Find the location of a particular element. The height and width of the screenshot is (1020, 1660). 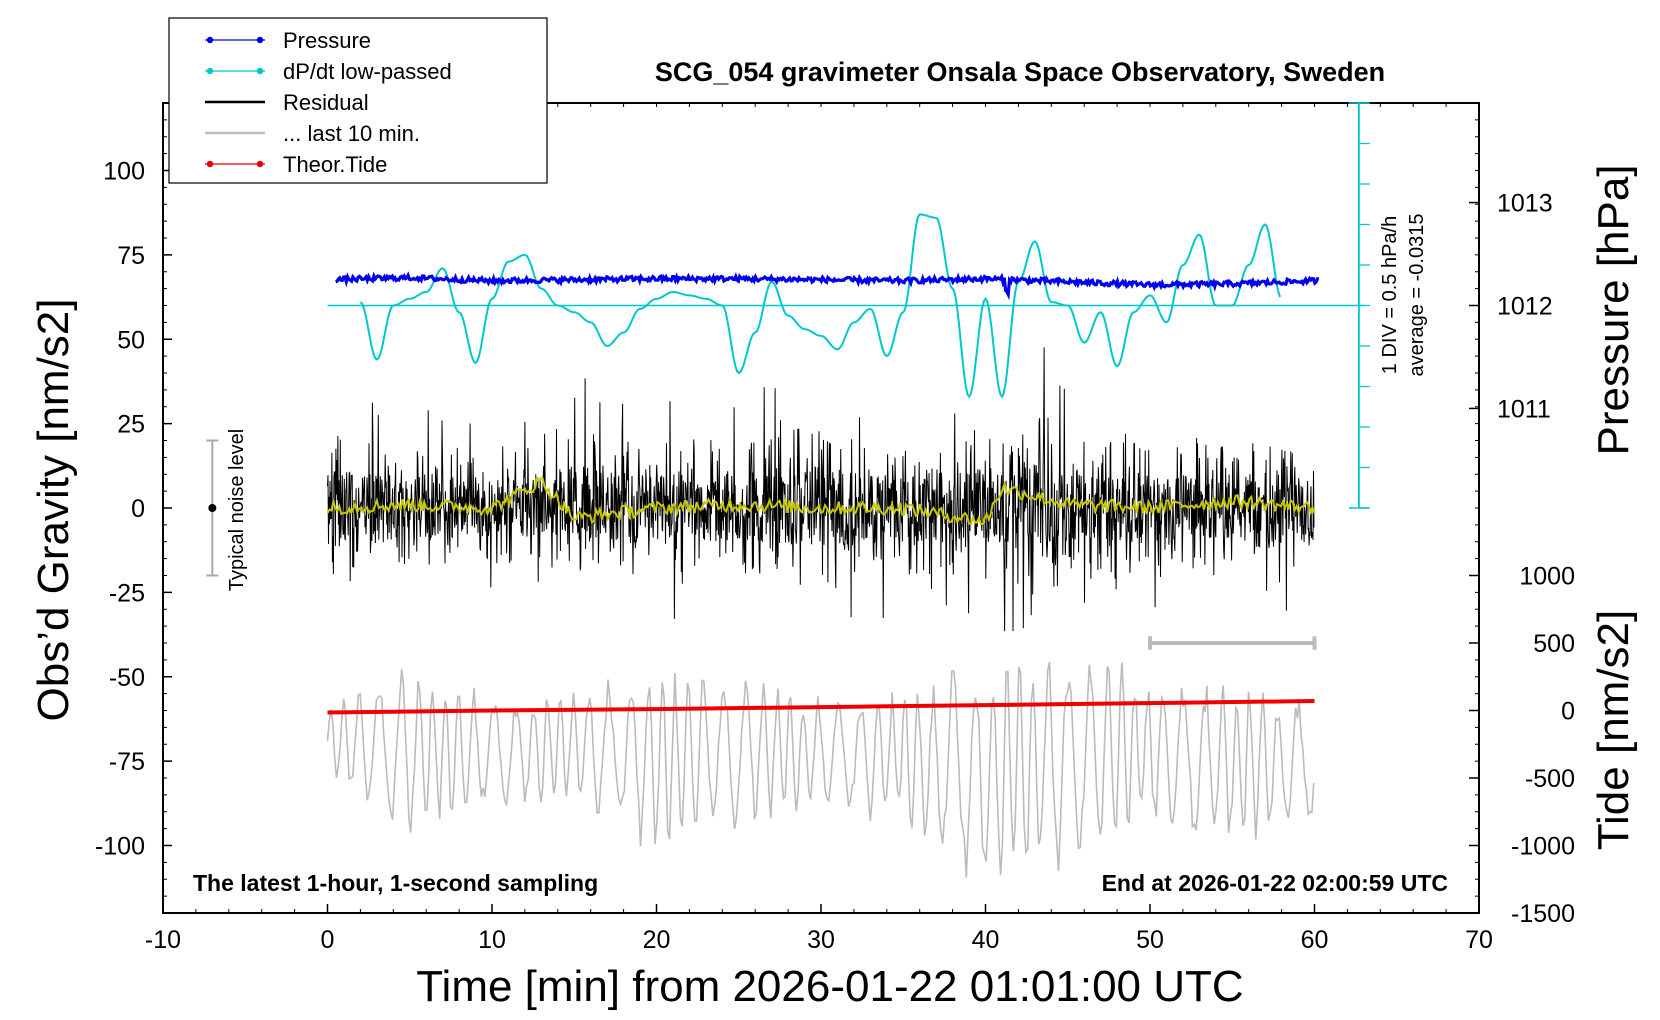

legend-label: ... last 10 min. is located at coordinates (351, 133).